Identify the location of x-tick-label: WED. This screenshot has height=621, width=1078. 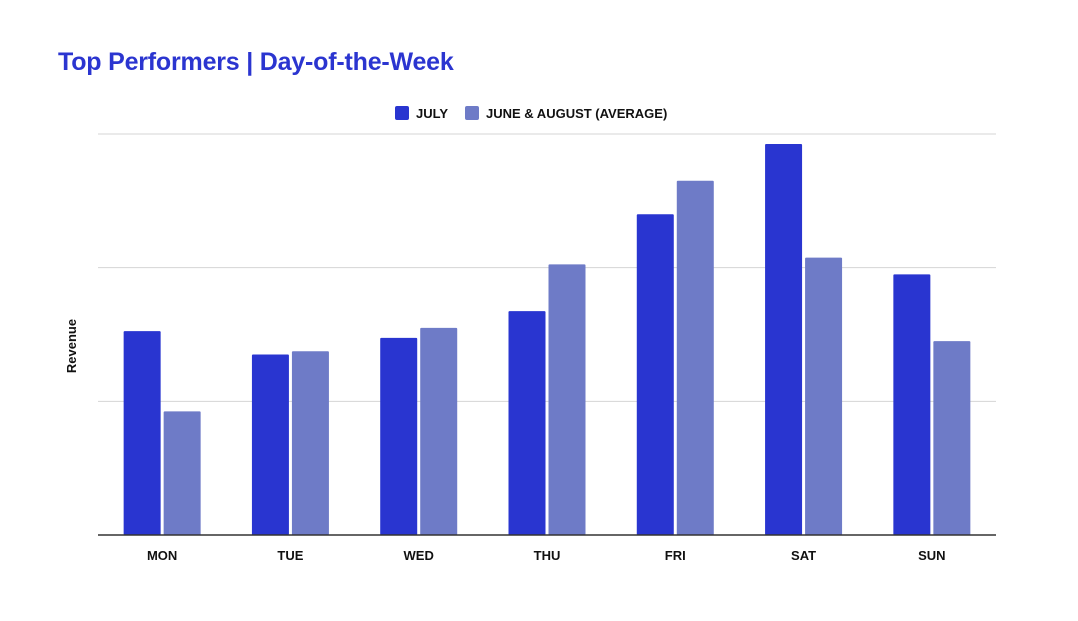
(419, 555).